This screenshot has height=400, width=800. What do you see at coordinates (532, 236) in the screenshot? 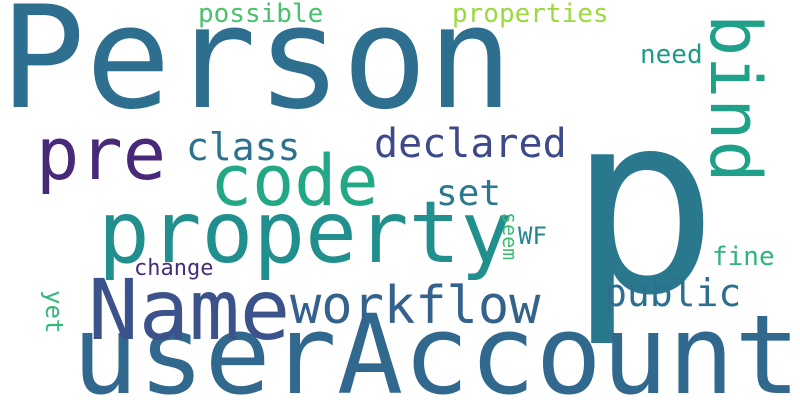
I see `word-wf: WF` at bounding box center [532, 236].